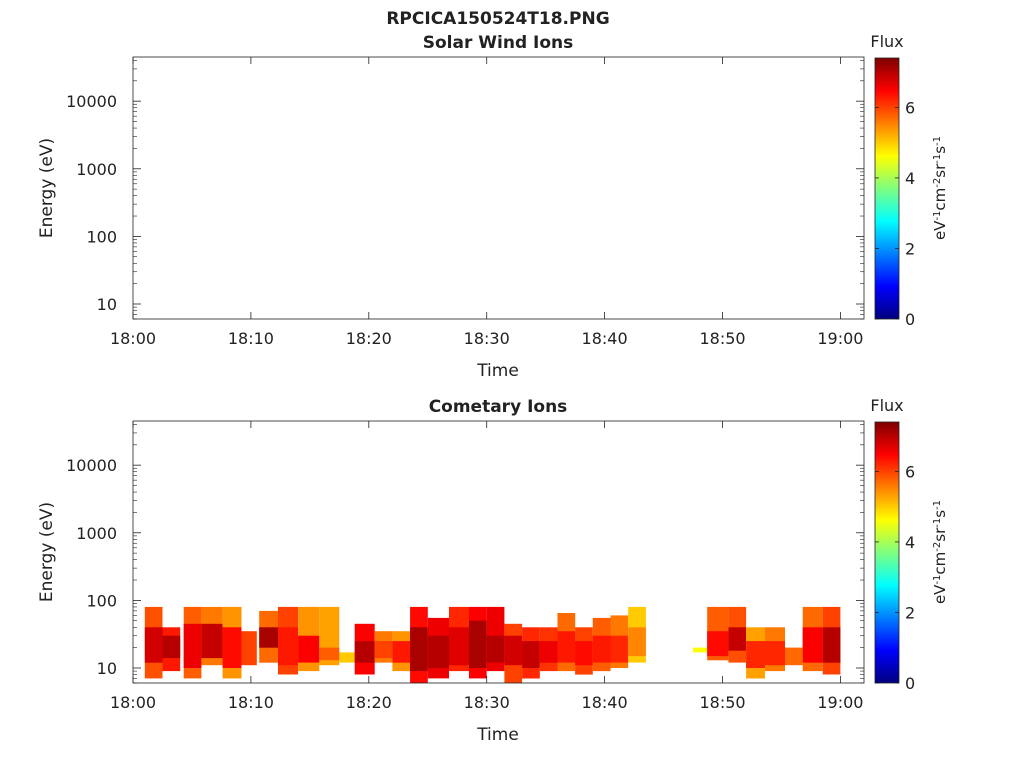  Describe the element at coordinates (497, 19) in the screenshot. I see `figure-title: RPCICA150524T18.PNG` at that location.